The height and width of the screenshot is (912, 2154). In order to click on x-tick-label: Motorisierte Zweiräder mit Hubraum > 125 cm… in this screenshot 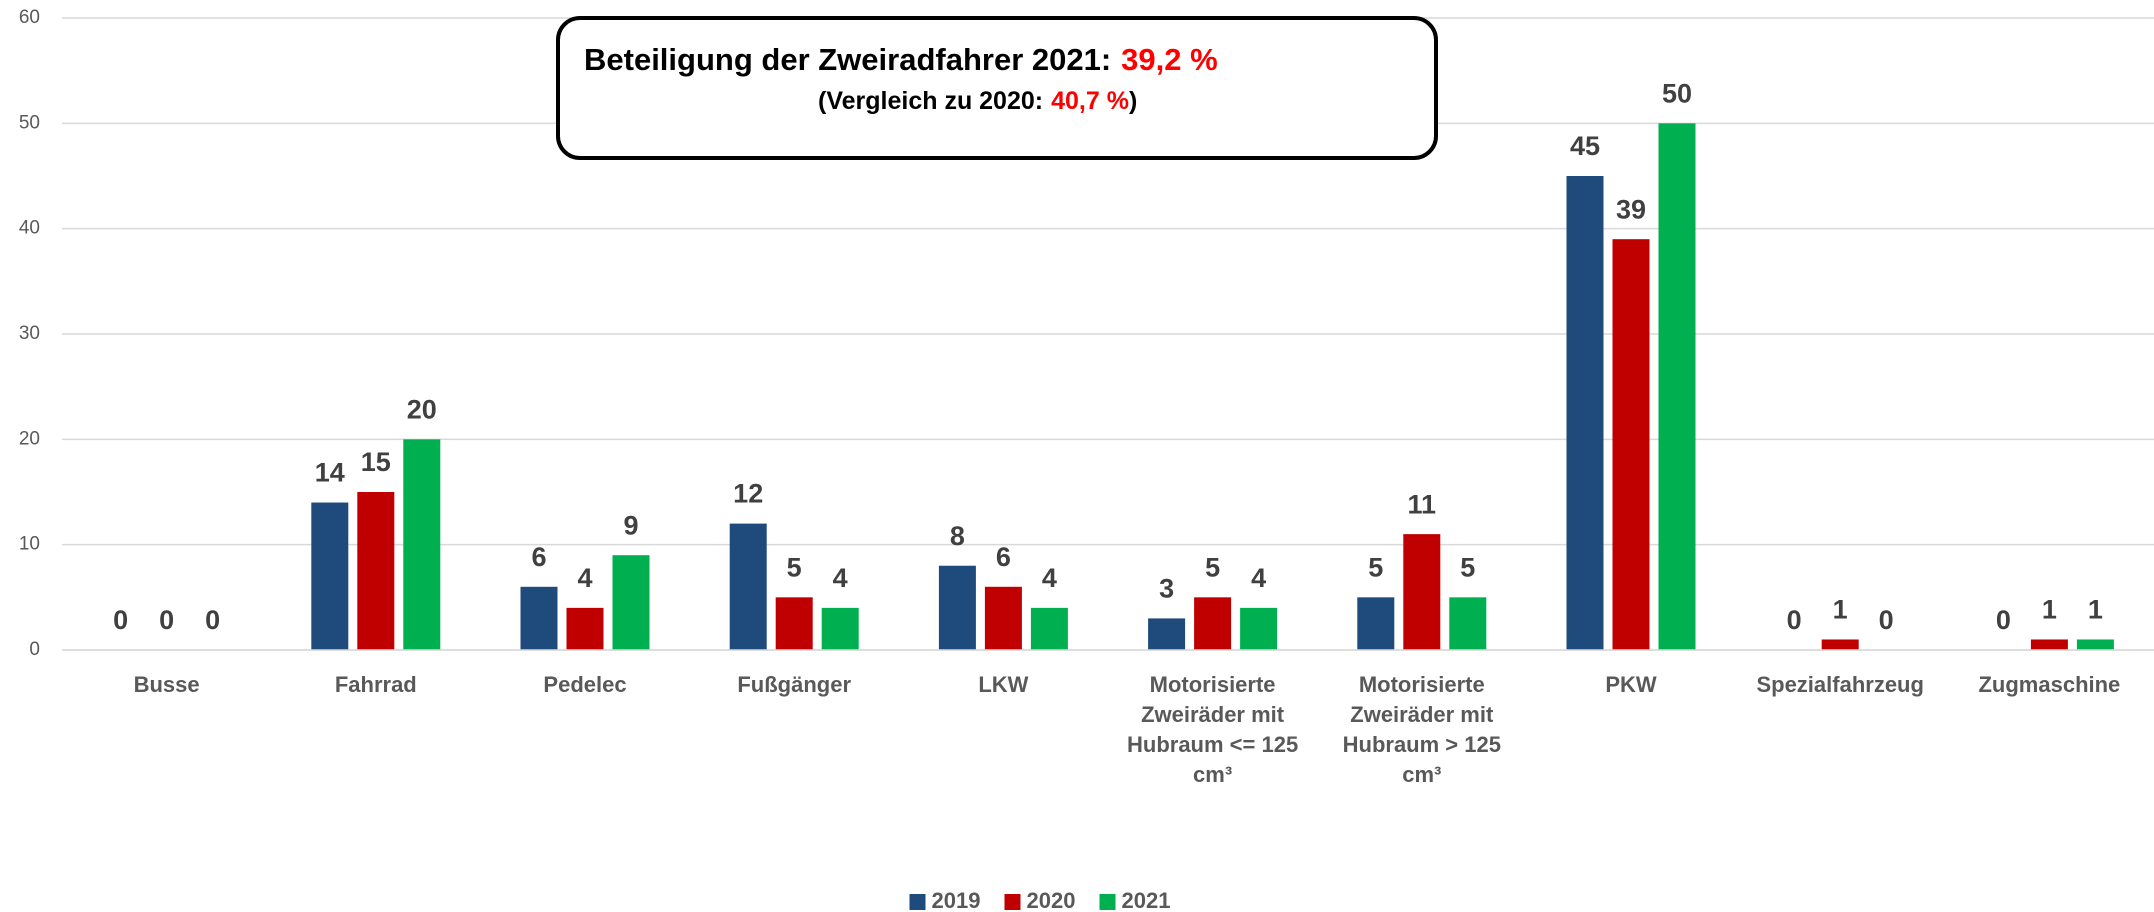, I will do `click(1422, 729)`.